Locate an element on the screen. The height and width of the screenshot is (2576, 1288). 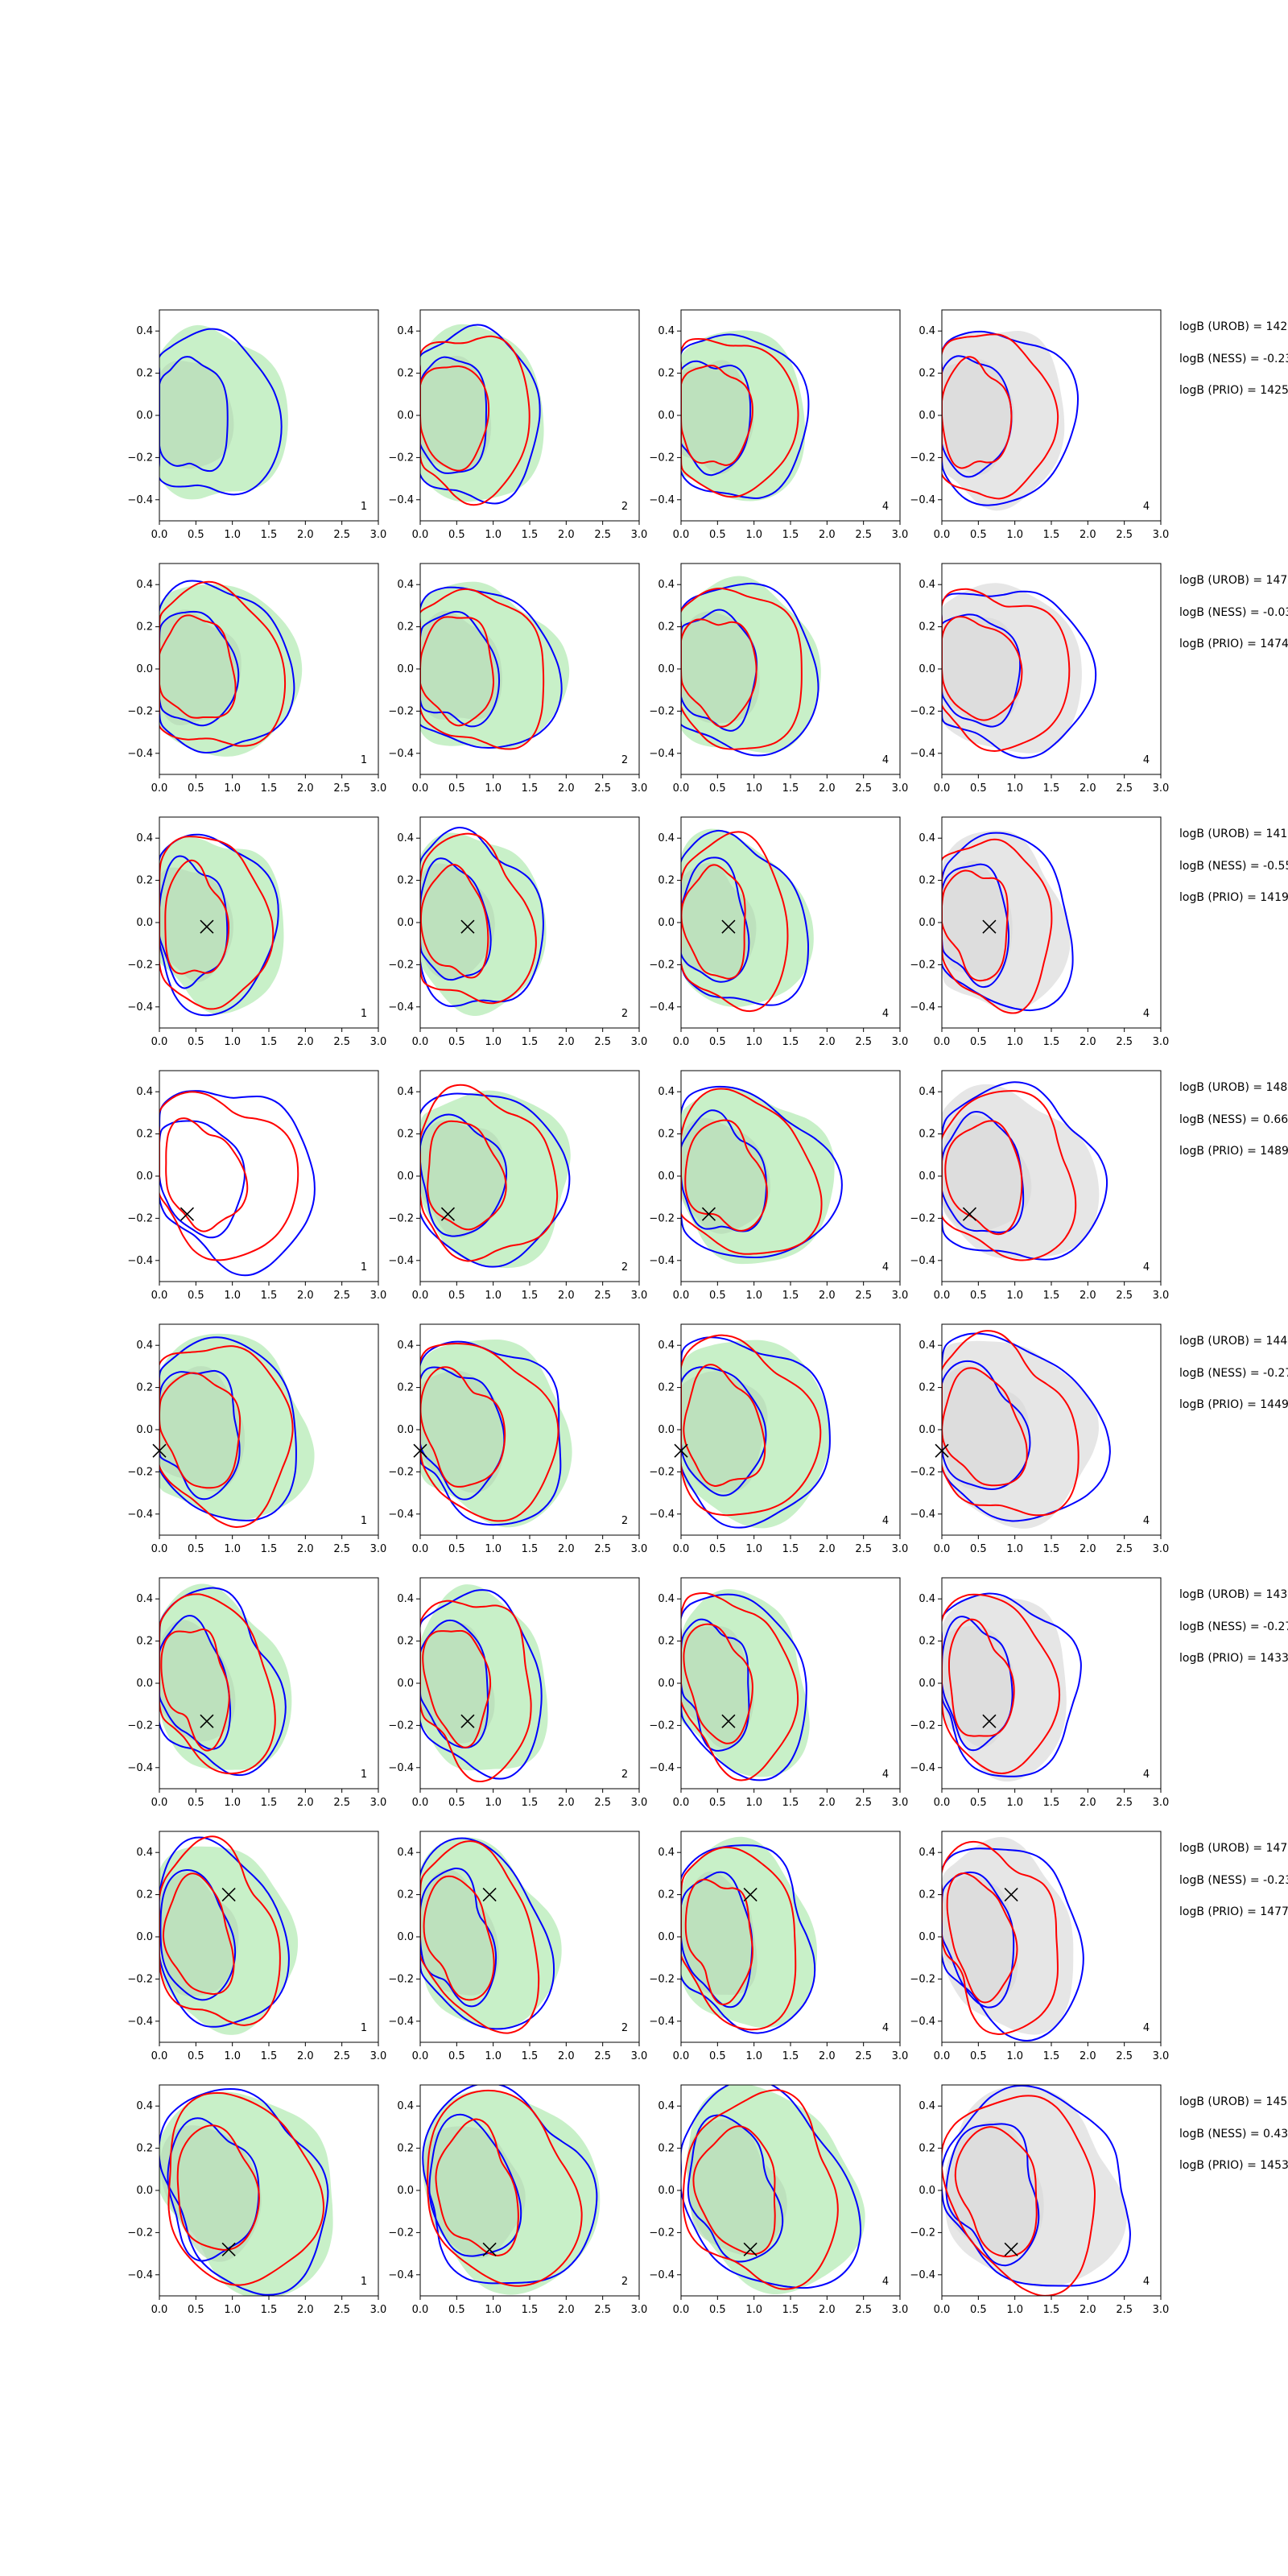
panel-r4-c1: 0.4 0.2 0.0 −0.2 −0.4 0.0 0.5 1.0 1.5 2.0 2.5 3.0 1 is located at coordinates (256, 1186).